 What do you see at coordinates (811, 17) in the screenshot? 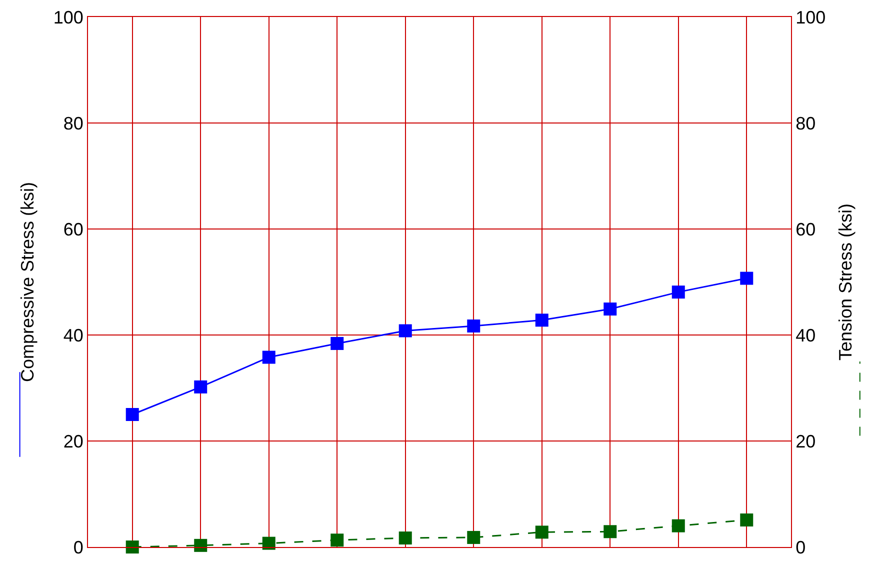
I see `y2-tick-label: 100` at bounding box center [811, 17].